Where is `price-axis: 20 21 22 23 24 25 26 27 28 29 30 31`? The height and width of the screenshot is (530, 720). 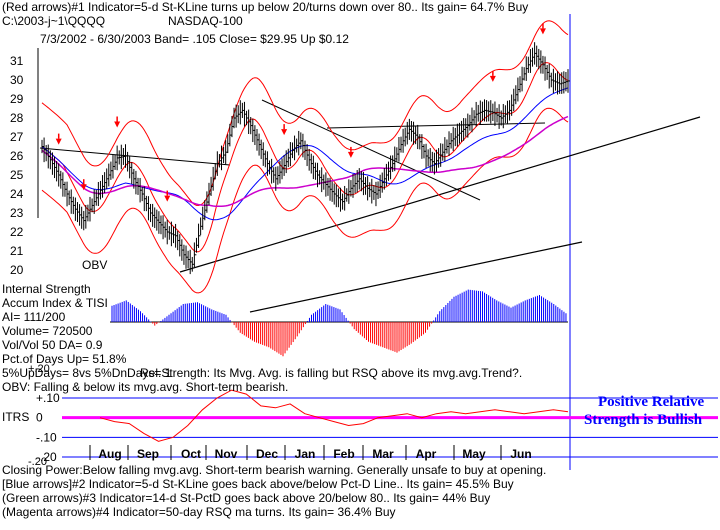
price-axis: 20 21 22 23 24 25 26 27 28 29 30 31 is located at coordinates (17, 165).